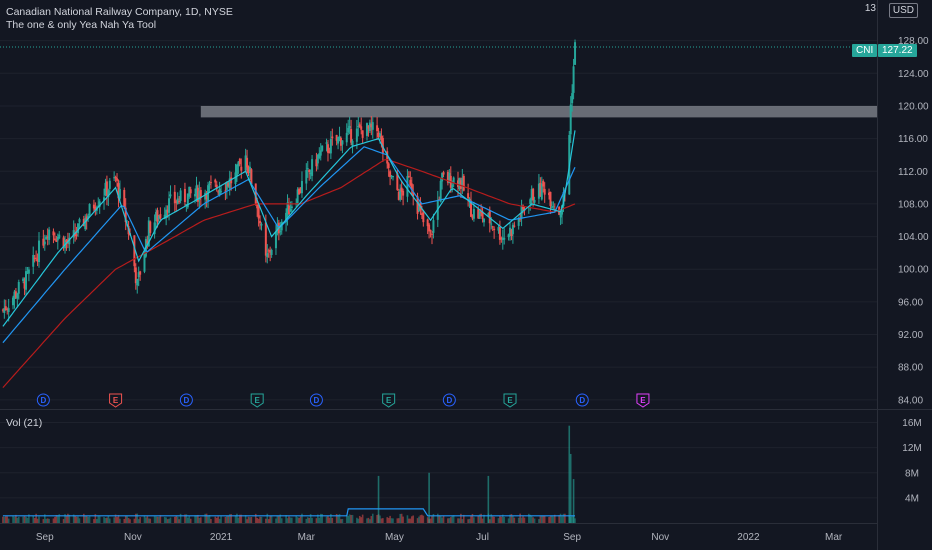  What do you see at coordinates (288, 512) in the screenshot?
I see `volume-ma-line` at bounding box center [288, 512].